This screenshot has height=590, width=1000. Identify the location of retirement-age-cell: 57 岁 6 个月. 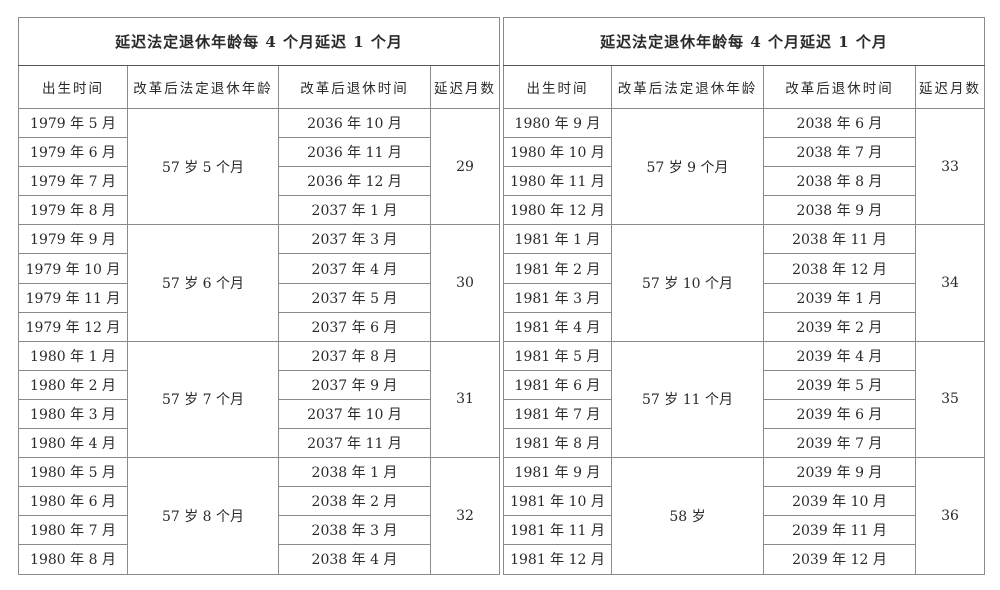
(203, 283).